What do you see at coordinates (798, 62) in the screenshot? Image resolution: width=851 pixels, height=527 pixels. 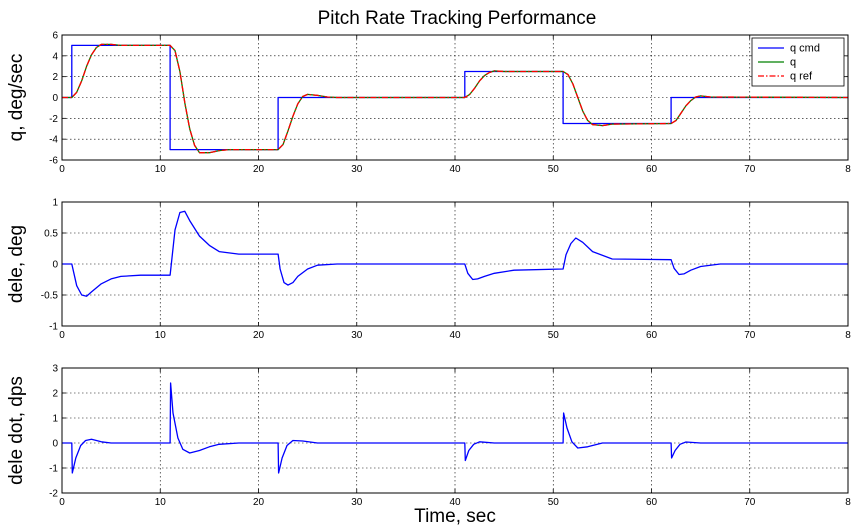 I see `legend: q cmd q q ref` at bounding box center [798, 62].